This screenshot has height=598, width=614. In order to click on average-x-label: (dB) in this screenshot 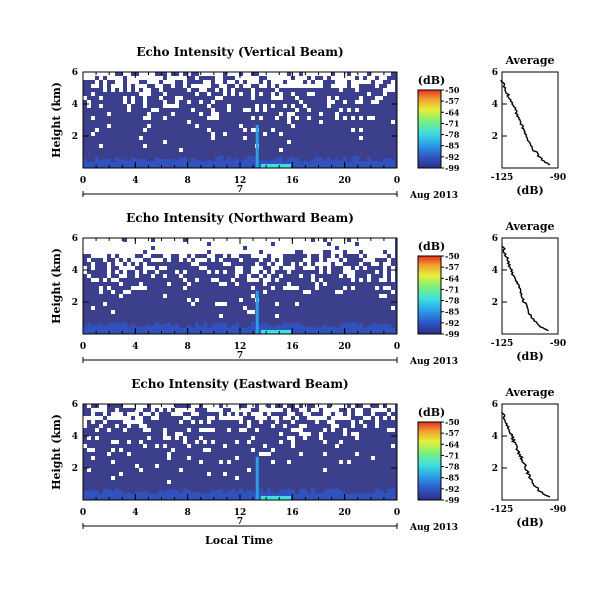, I will do `click(529, 190)`.